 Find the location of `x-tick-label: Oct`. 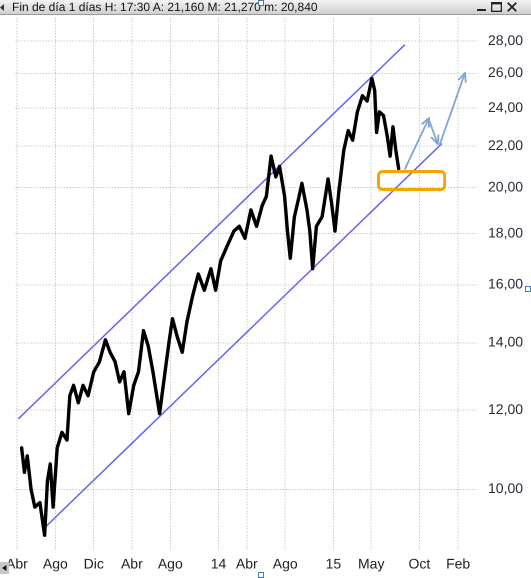

x-tick-label: Oct is located at coordinates (419, 563).